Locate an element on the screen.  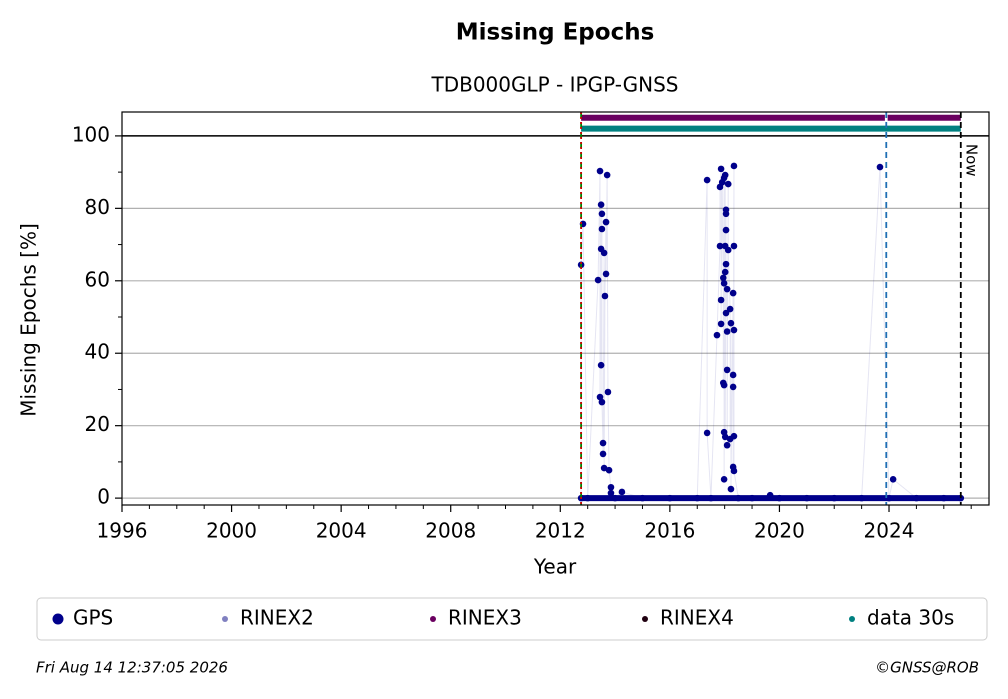
y-tick-label: 100 is located at coordinates (91, 134).